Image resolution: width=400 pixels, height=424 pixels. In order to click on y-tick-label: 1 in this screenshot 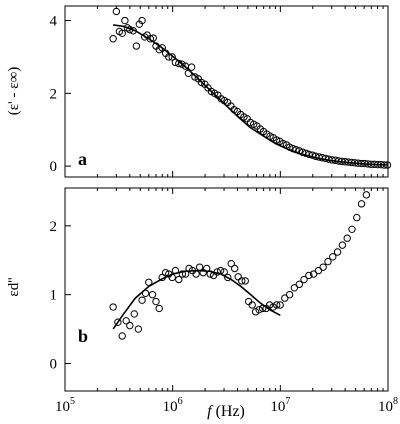, I will do `click(54, 296)`.